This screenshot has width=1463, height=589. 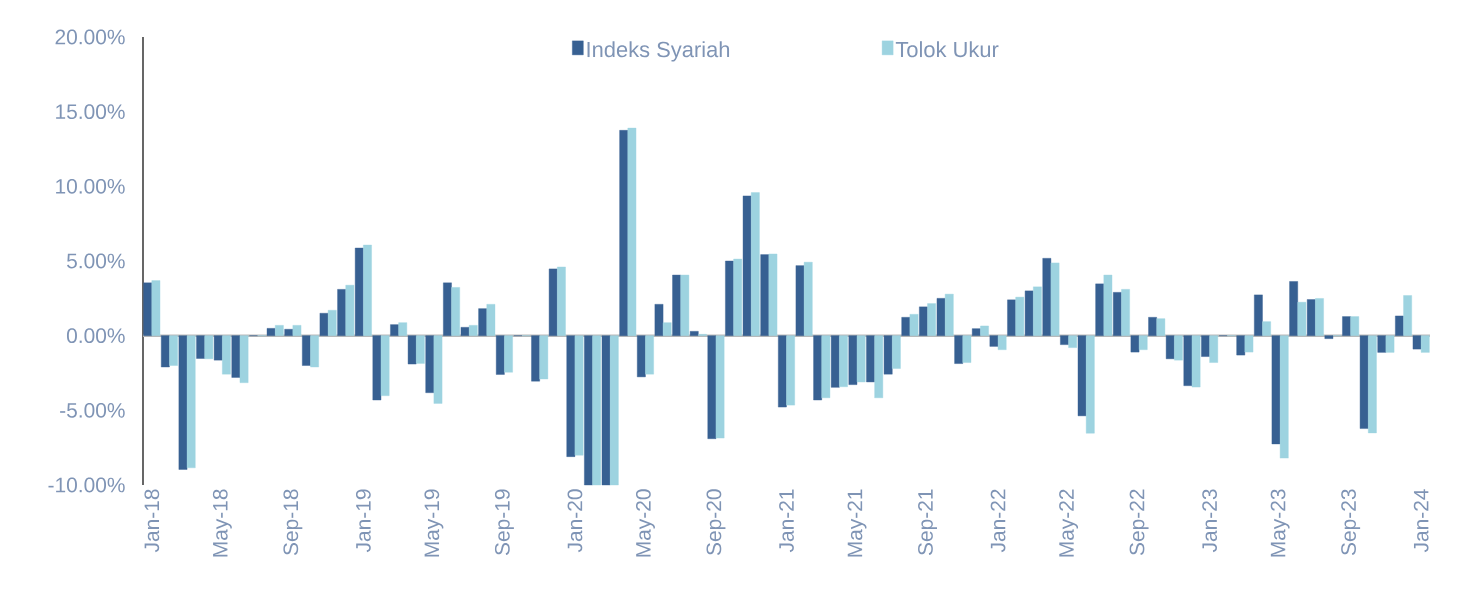 What do you see at coordinates (95, 336) in the screenshot?
I see `y-tick-label: 0.00%` at bounding box center [95, 336].